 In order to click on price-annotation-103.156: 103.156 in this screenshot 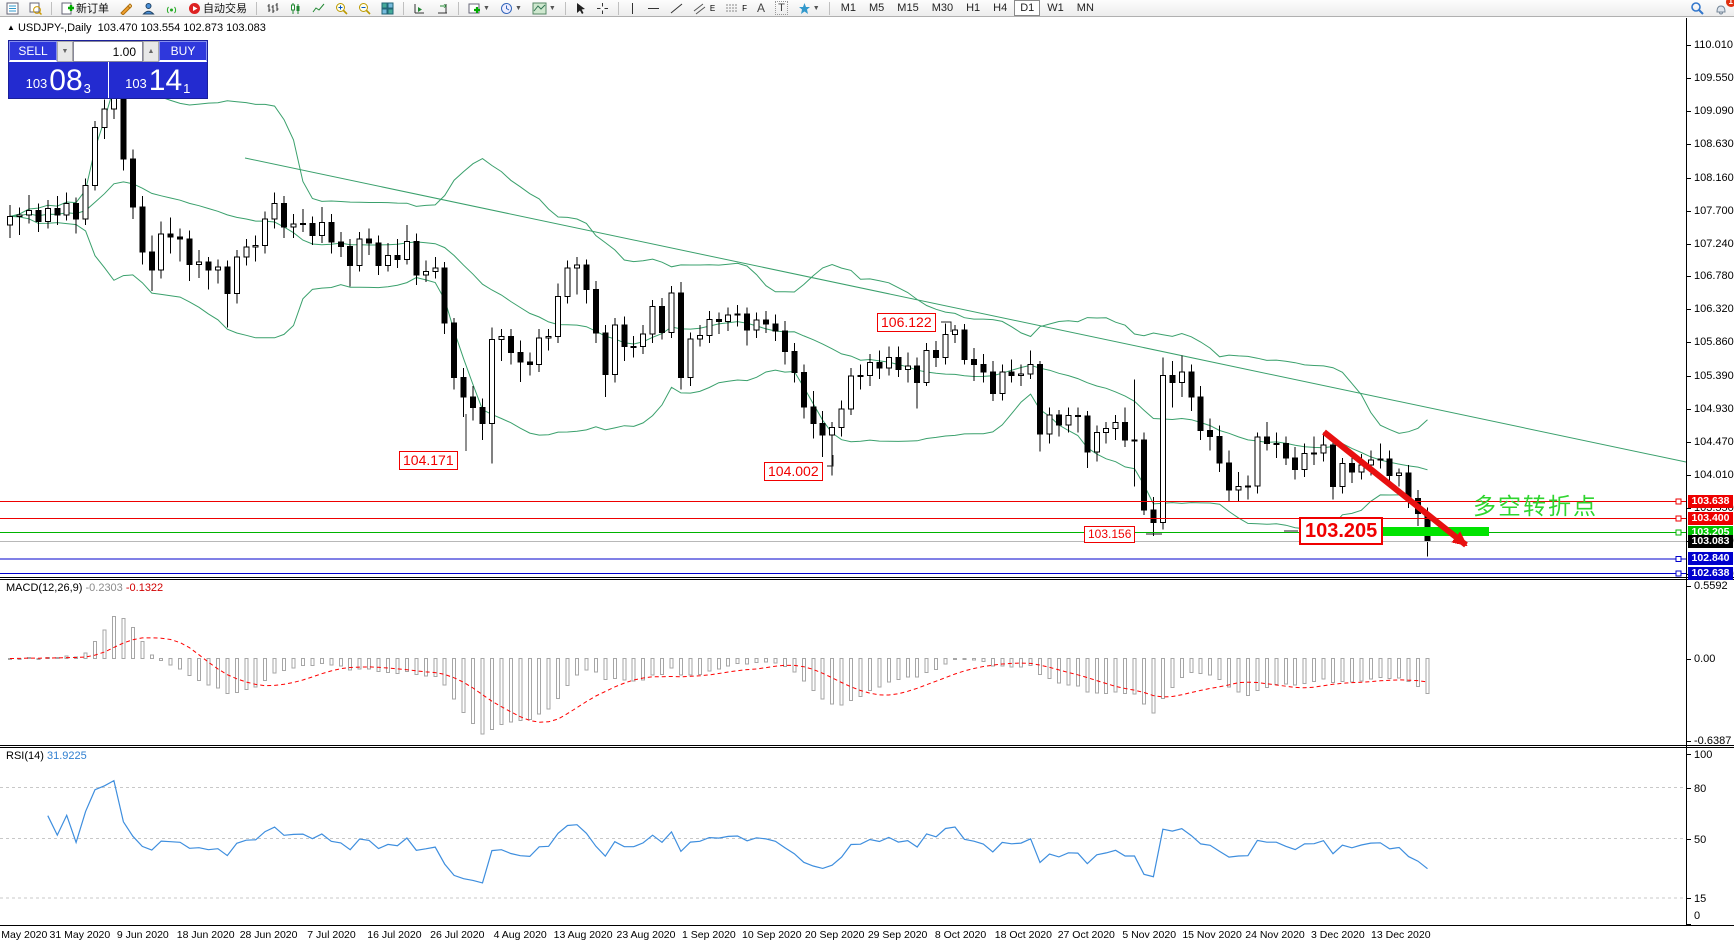, I will do `click(1110, 535)`.